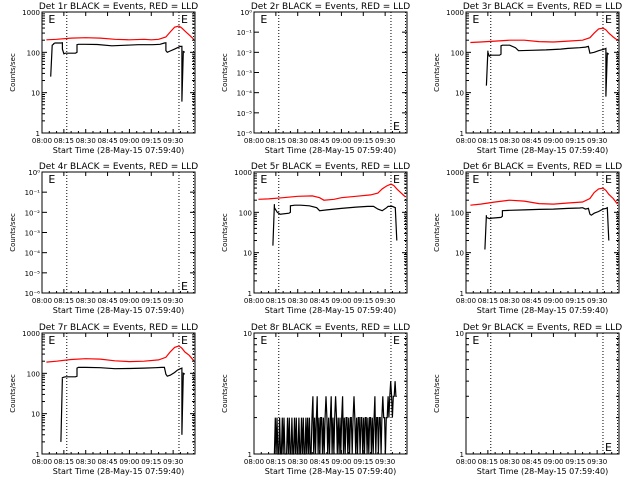 The width and height of the screenshot is (640, 480). I want to click on panel-title: Det 1r BLACK = Events, RED = LLD, so click(118, 7).